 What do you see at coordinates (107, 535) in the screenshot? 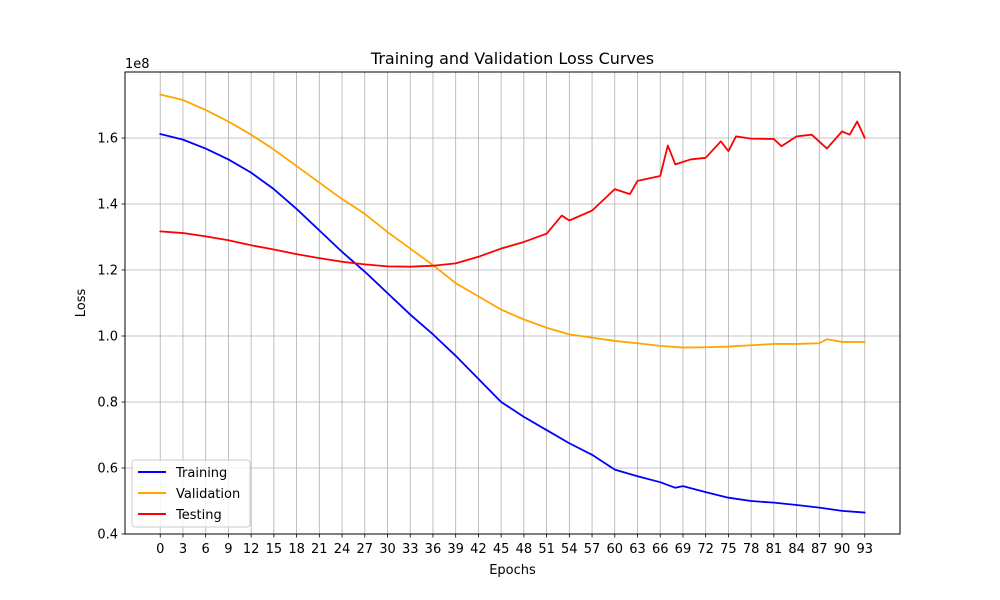
I see `y-tick-label: 0.4` at bounding box center [107, 535].